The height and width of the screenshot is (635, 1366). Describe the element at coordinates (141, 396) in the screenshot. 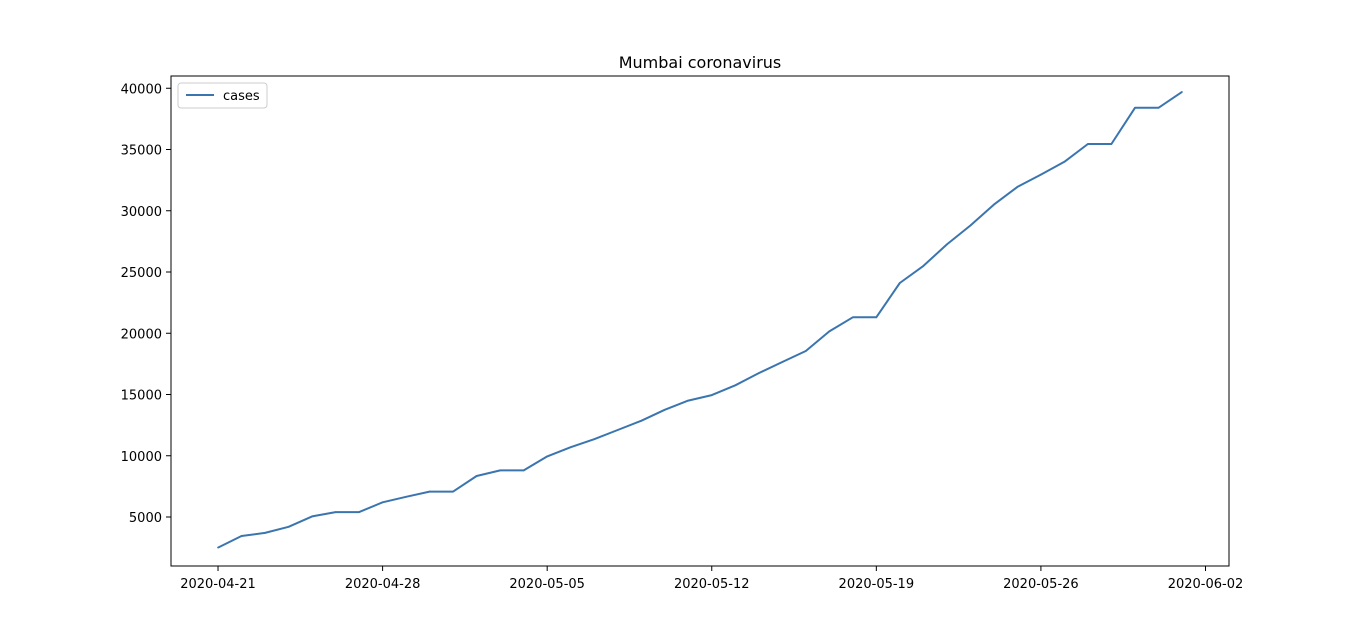

I see `y-tick-label: 15000` at that location.